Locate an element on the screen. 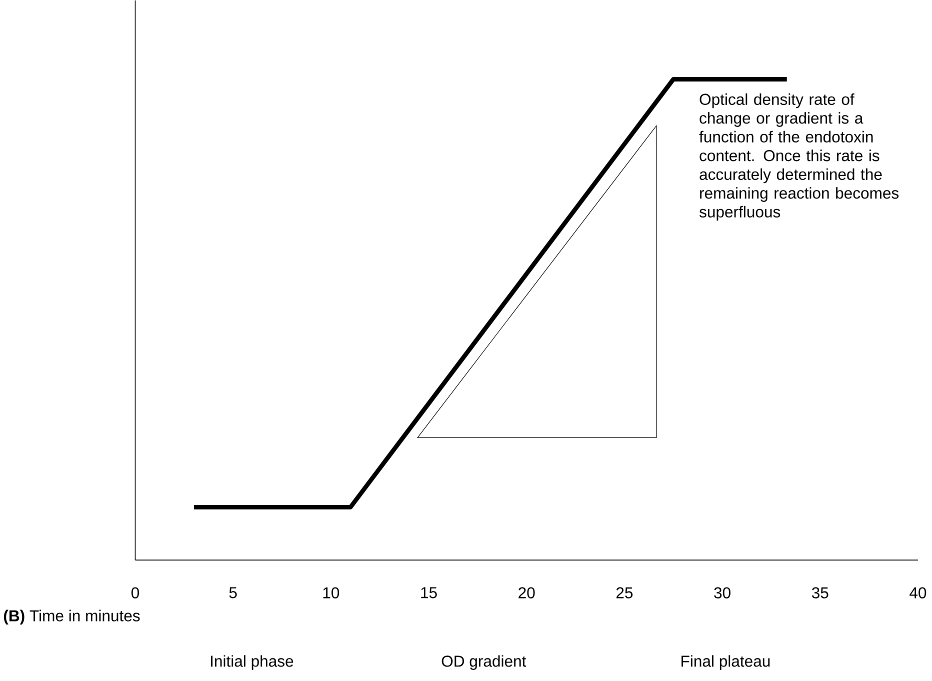  x-axis-title: (B) Time in minutes is located at coordinates (72, 617).